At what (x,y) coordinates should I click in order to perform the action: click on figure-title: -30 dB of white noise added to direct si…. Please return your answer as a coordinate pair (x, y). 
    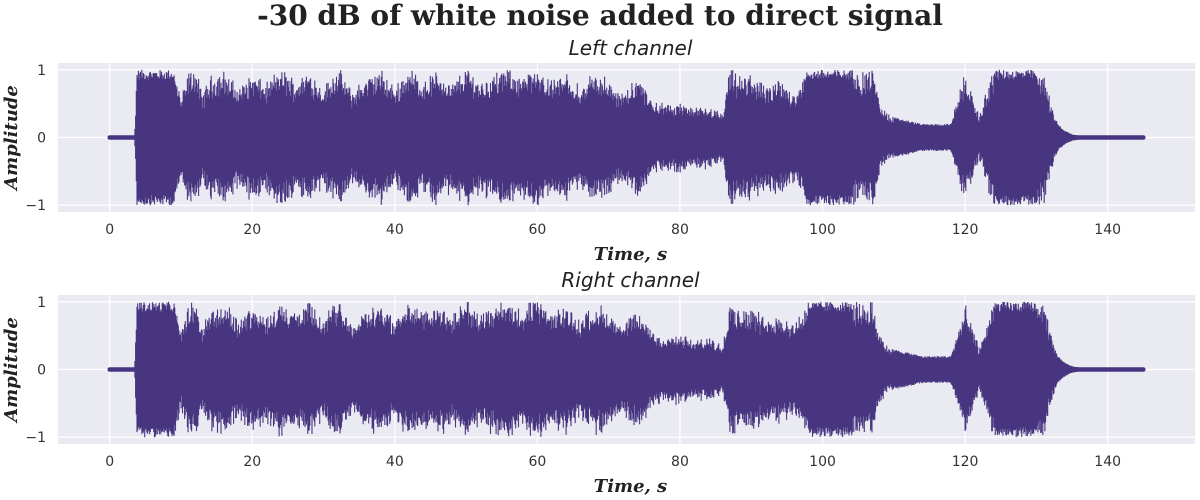
    Looking at the image, I should click on (600, 16).